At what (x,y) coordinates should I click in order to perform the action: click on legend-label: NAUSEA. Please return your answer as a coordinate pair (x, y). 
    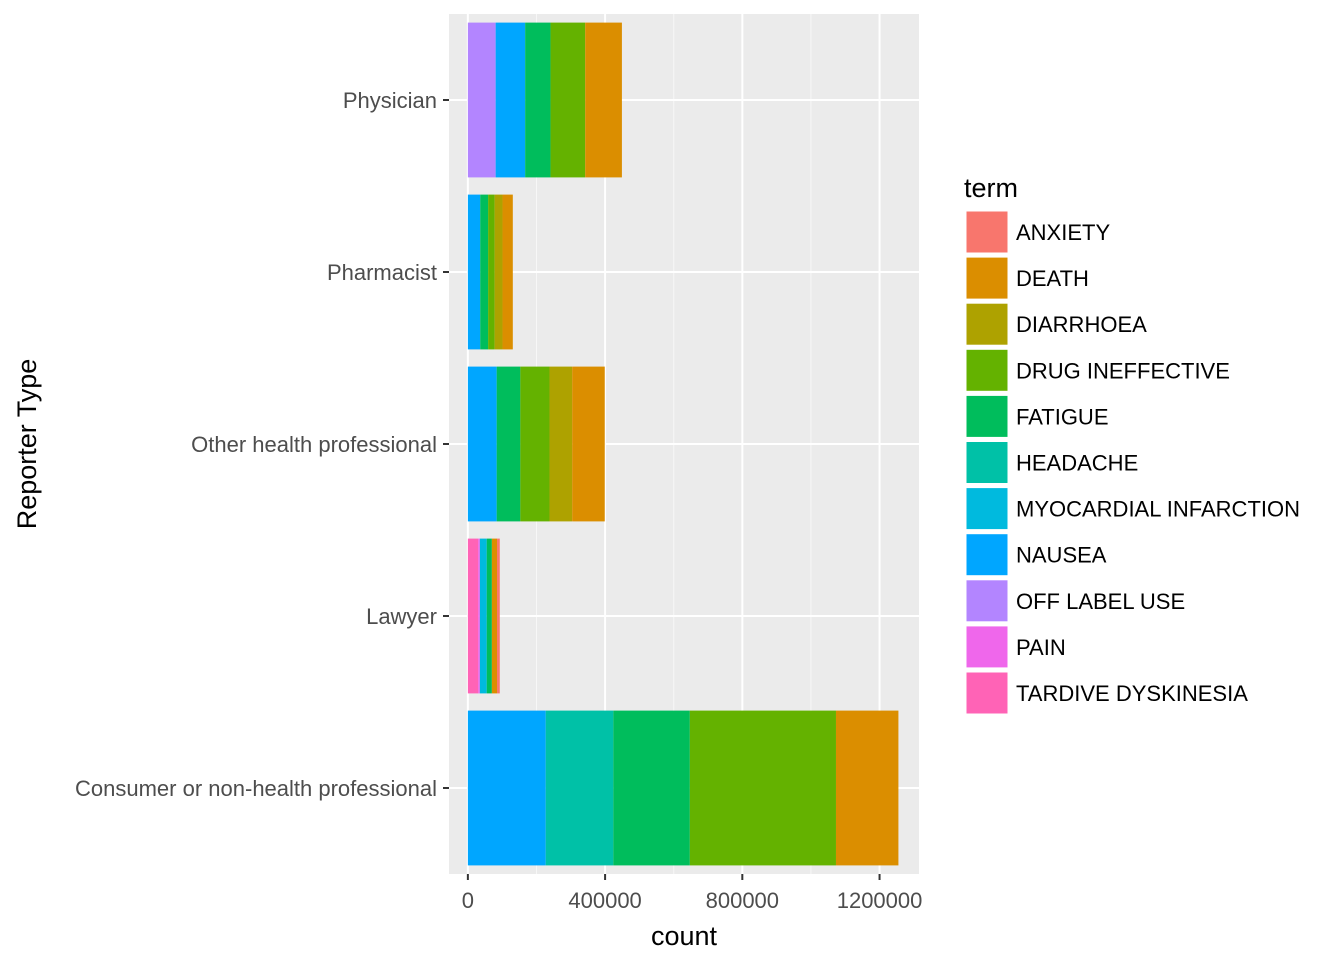
    Looking at the image, I should click on (1061, 555).